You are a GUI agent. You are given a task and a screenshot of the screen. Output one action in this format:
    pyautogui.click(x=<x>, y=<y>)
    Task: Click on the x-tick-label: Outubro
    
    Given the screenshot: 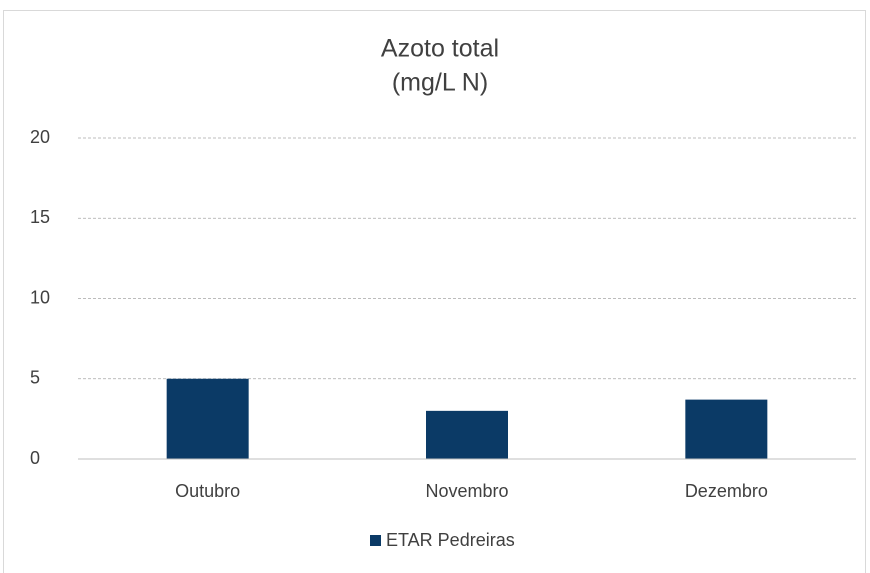 What is the action you would take?
    pyautogui.click(x=207, y=491)
    